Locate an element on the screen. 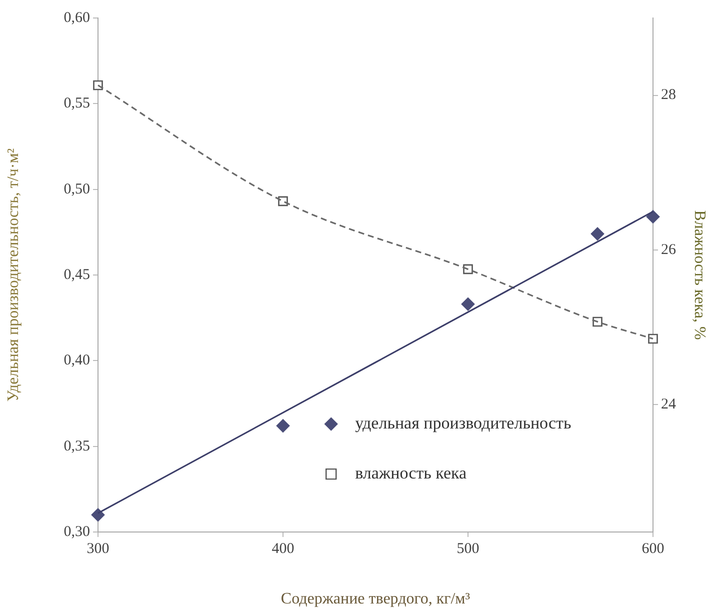 The height and width of the screenshot is (613, 713). y2-tick-label: 24 is located at coordinates (668, 404).